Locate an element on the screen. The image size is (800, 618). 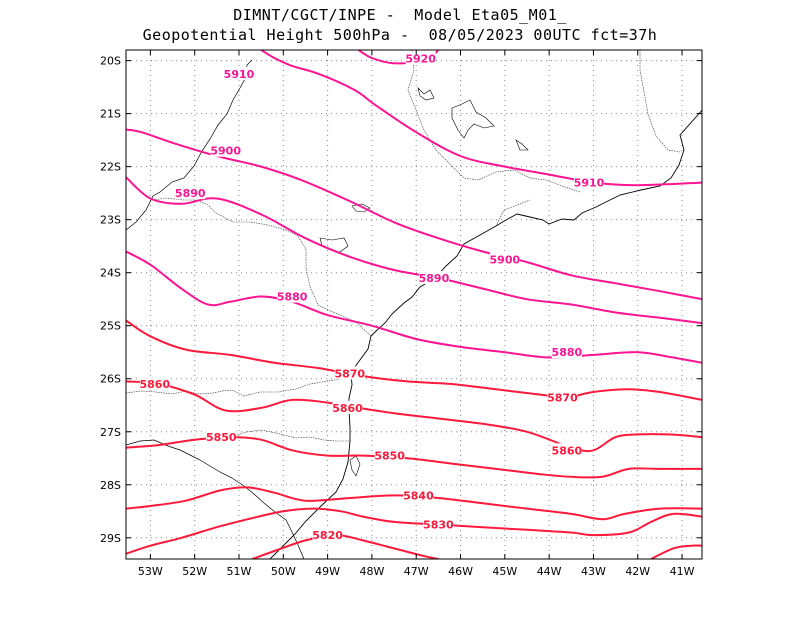
y-tick-label: 28S is located at coordinates (110, 485).